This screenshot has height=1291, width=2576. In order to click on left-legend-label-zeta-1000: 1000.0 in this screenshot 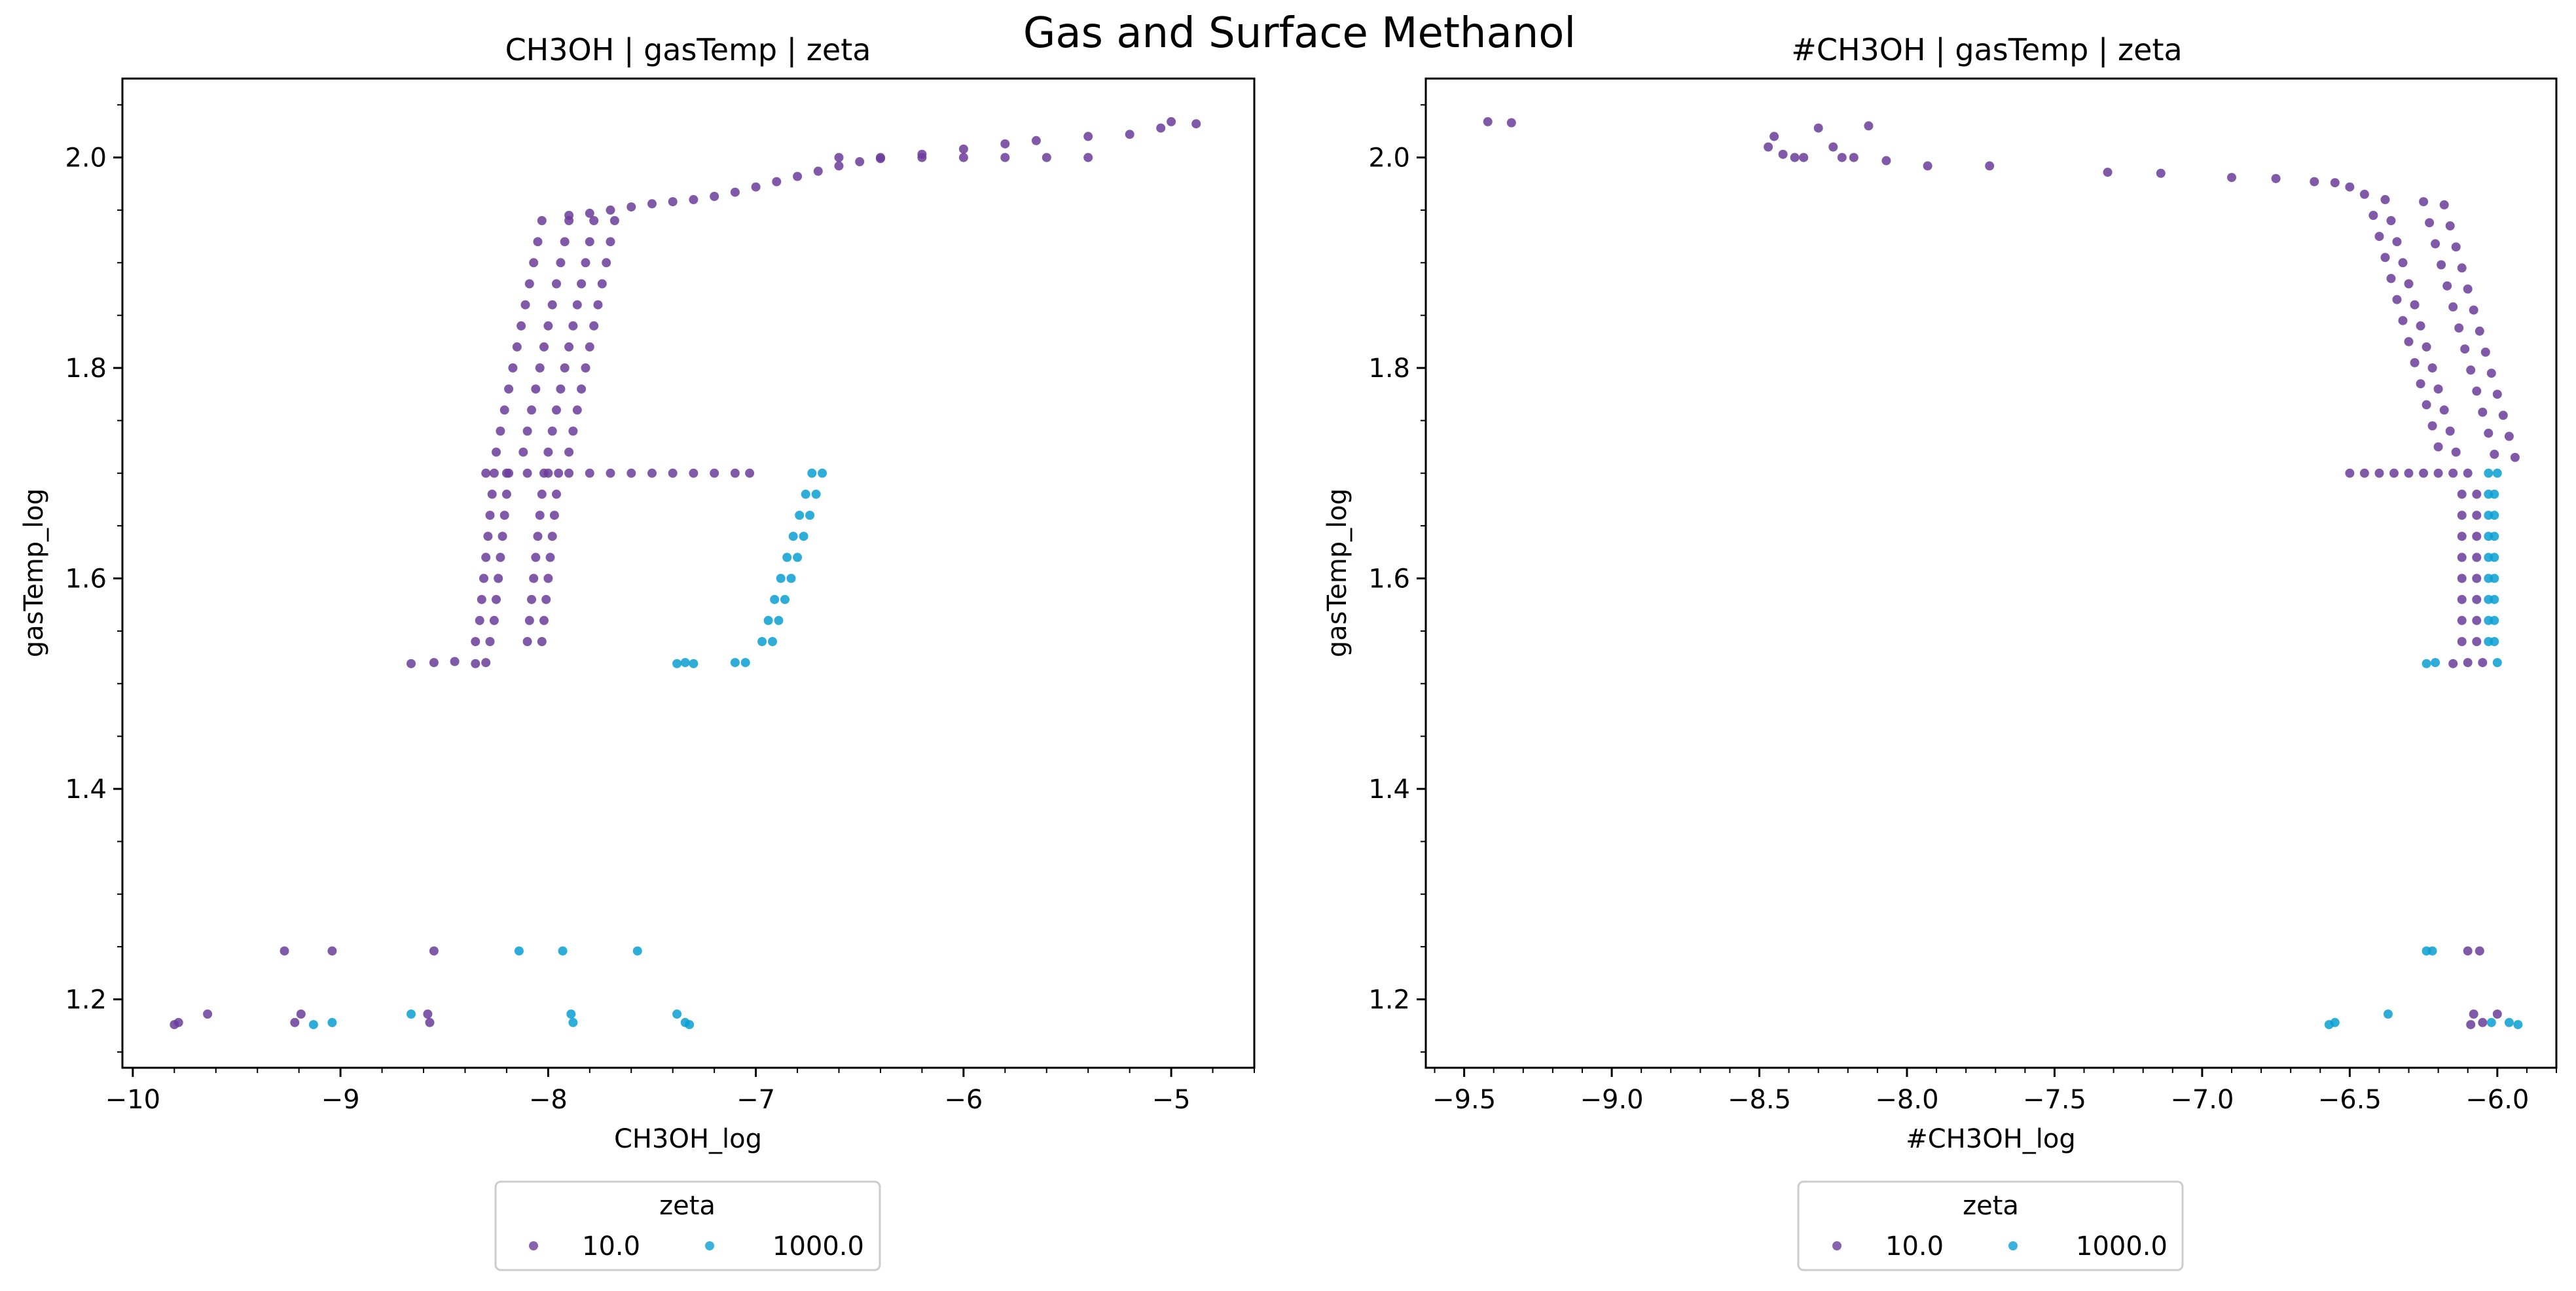, I will do `click(818, 1246)`.